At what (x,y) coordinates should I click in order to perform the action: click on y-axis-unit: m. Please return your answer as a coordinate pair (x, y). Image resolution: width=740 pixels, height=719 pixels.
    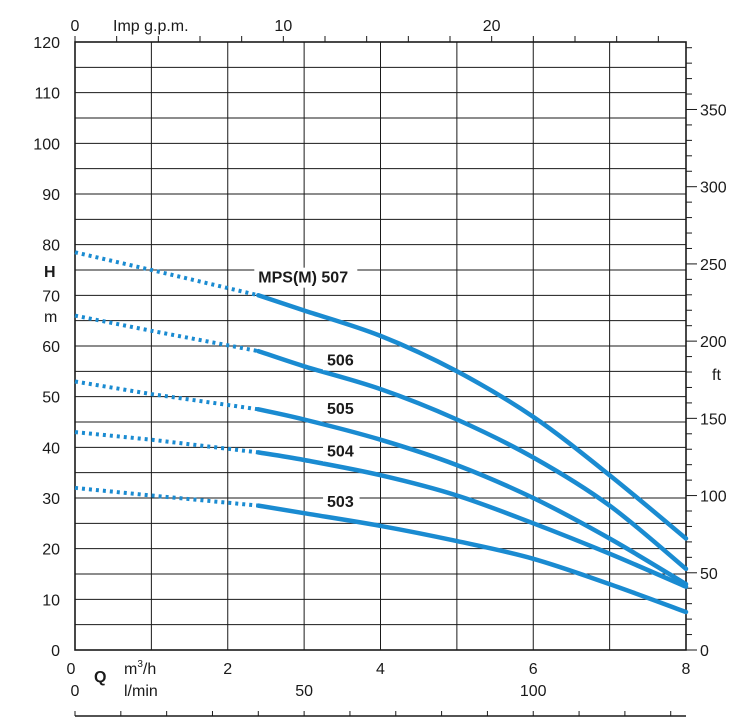
    Looking at the image, I should click on (50, 317).